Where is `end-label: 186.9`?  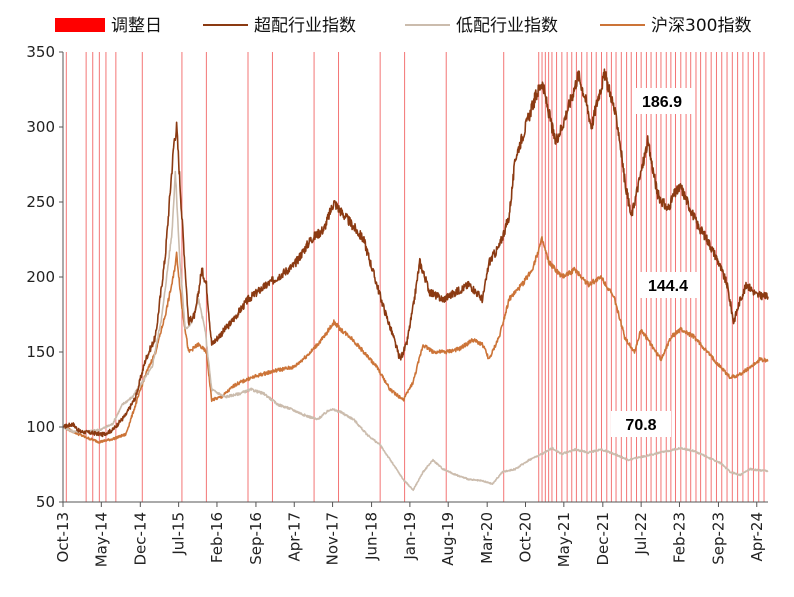 end-label: 186.9 is located at coordinates (662, 102).